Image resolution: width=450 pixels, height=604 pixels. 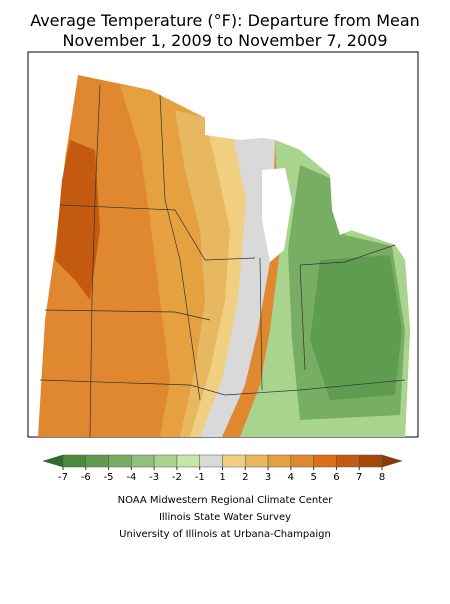 What do you see at coordinates (226, 500) in the screenshot?
I see `credit: NOAA Midwestern Regional Climate Center` at bounding box center [226, 500].